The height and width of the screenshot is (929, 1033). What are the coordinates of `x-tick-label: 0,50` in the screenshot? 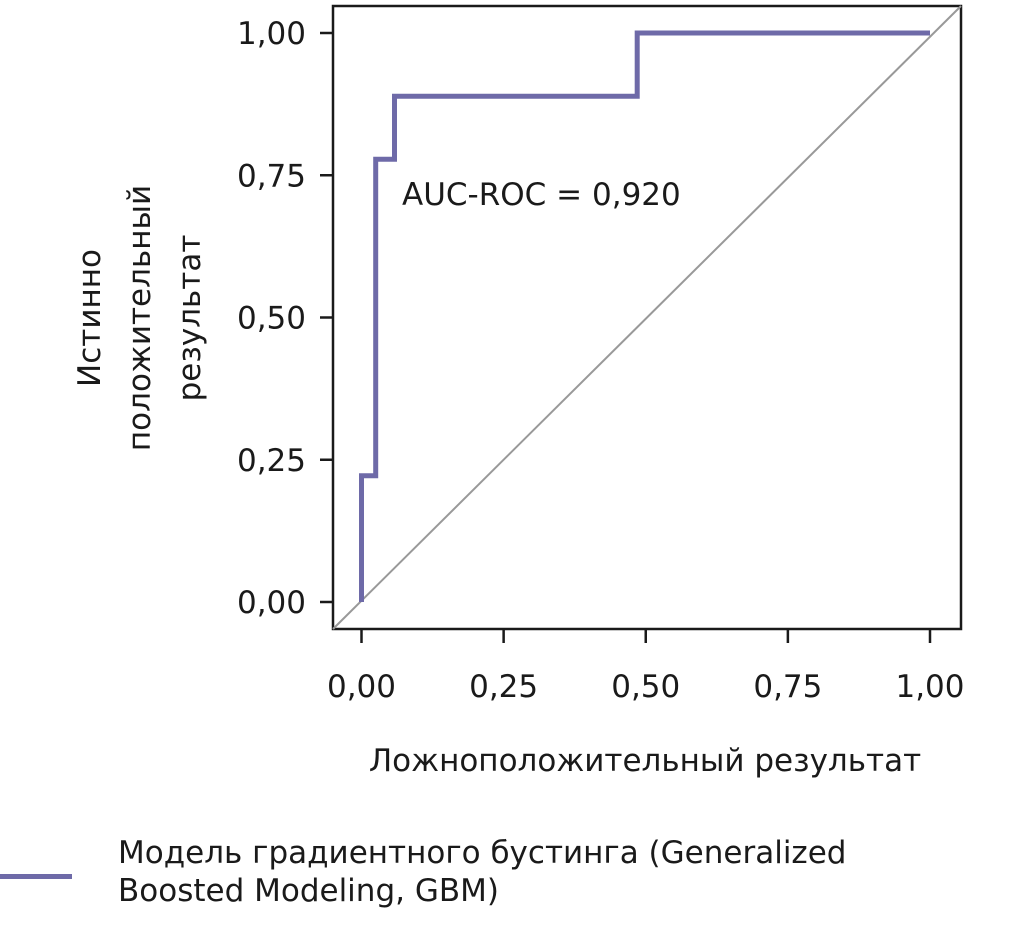 It's located at (645, 687).